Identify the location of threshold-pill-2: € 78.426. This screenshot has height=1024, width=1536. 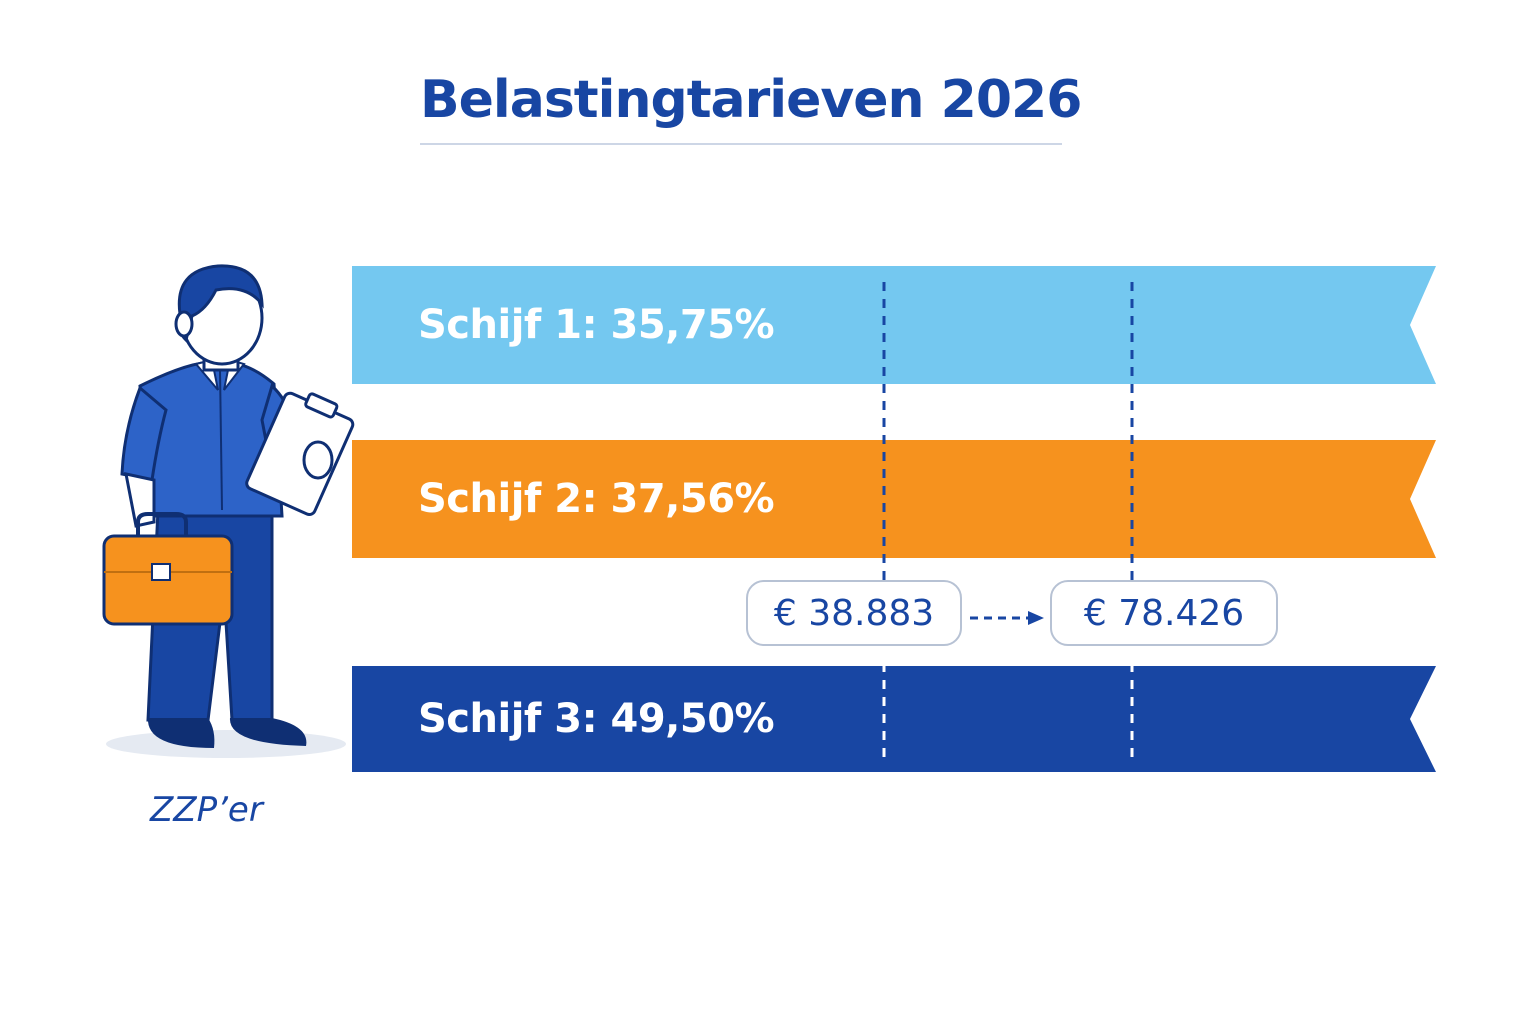
(1164, 613).